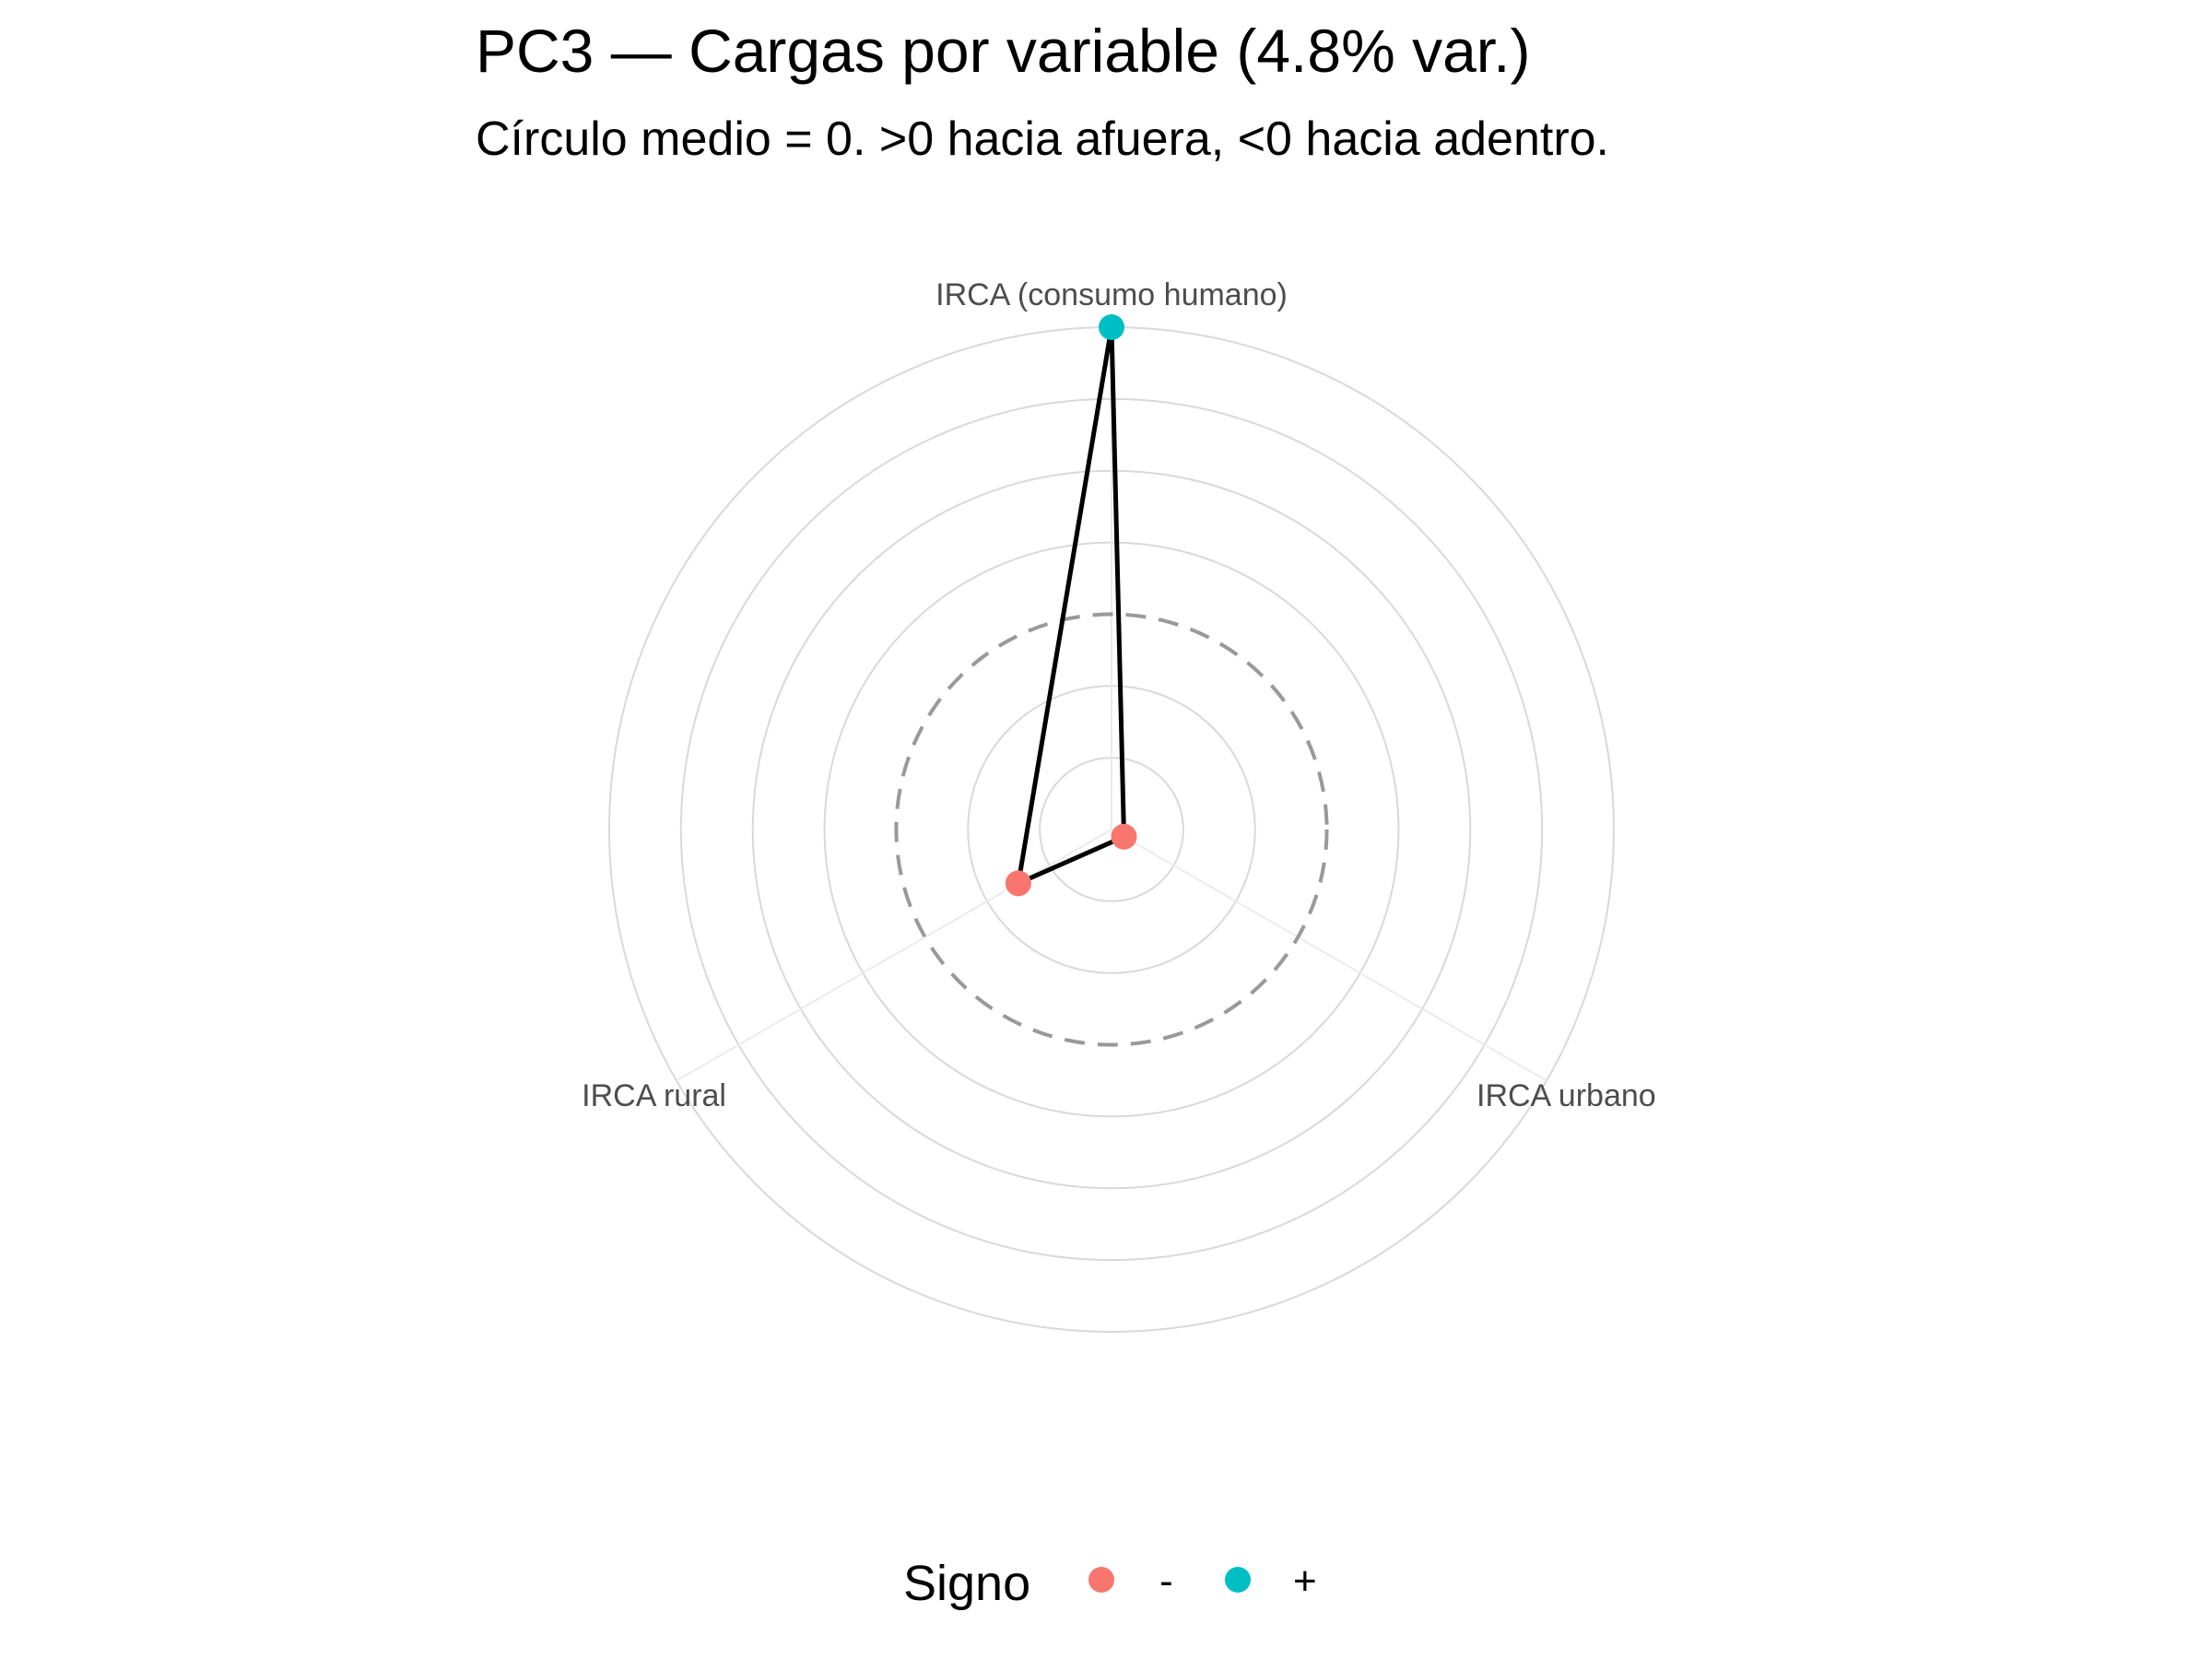 The image size is (2212, 1659). What do you see at coordinates (1111, 294) in the screenshot?
I see `axis-label: IRCA (consumo humano)` at bounding box center [1111, 294].